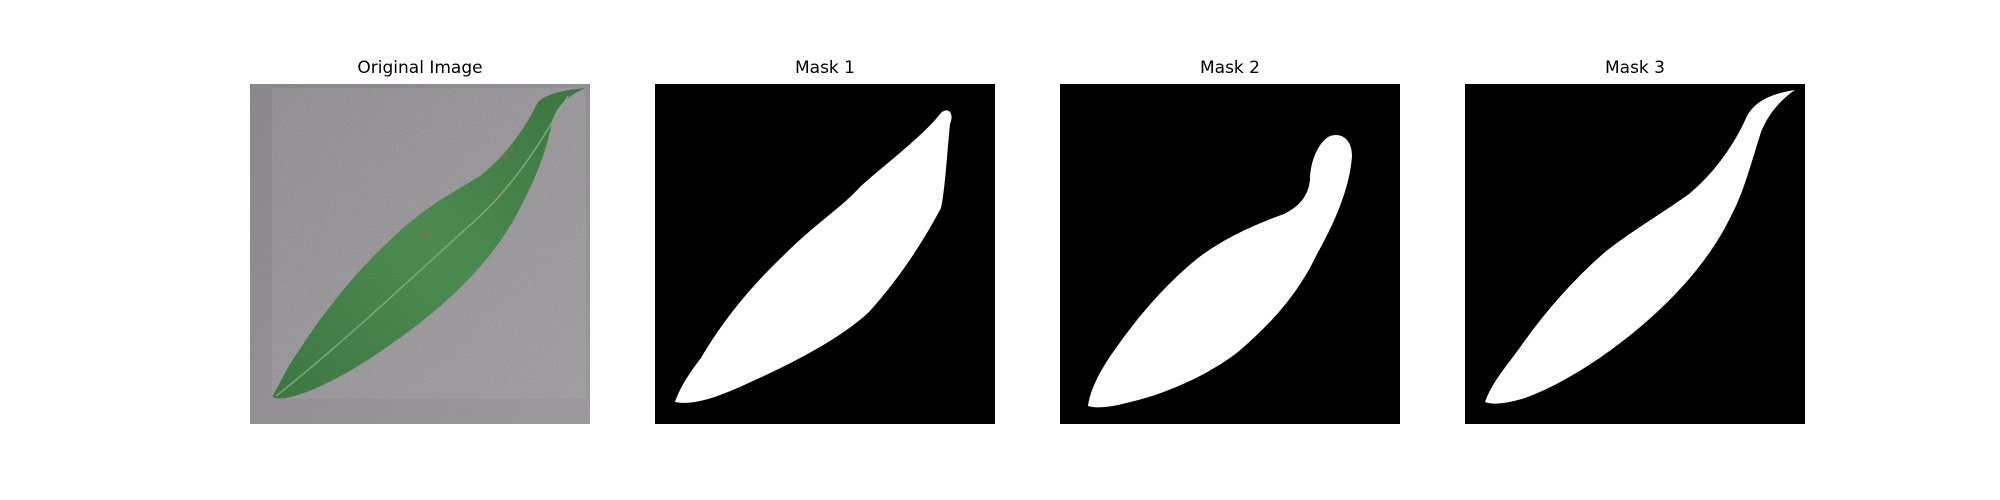 This screenshot has height=500, width=2000. What do you see at coordinates (1634, 68) in the screenshot?
I see `panel-title: Mask 3` at bounding box center [1634, 68].